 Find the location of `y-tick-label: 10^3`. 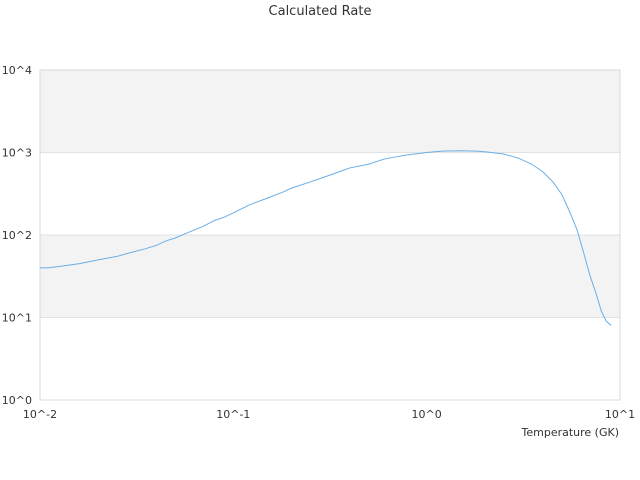

y-tick-label: 10^3 is located at coordinates (17, 153).